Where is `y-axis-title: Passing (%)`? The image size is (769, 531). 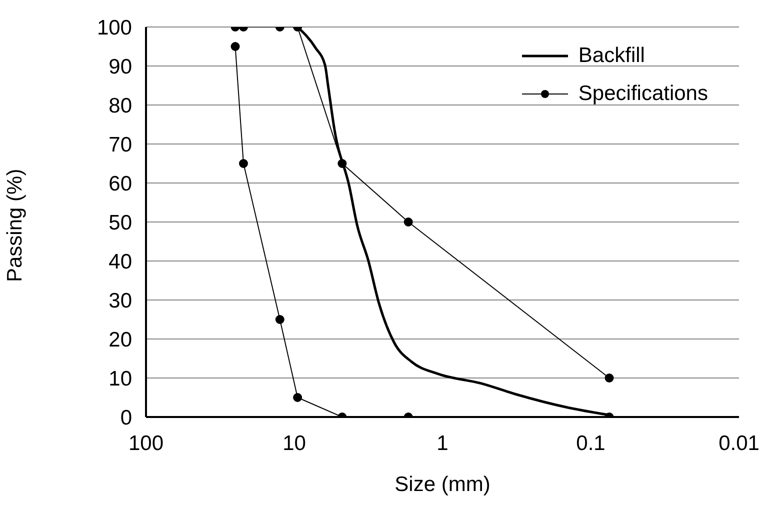
y-axis-title: Passing (%) is located at coordinates (14, 225).